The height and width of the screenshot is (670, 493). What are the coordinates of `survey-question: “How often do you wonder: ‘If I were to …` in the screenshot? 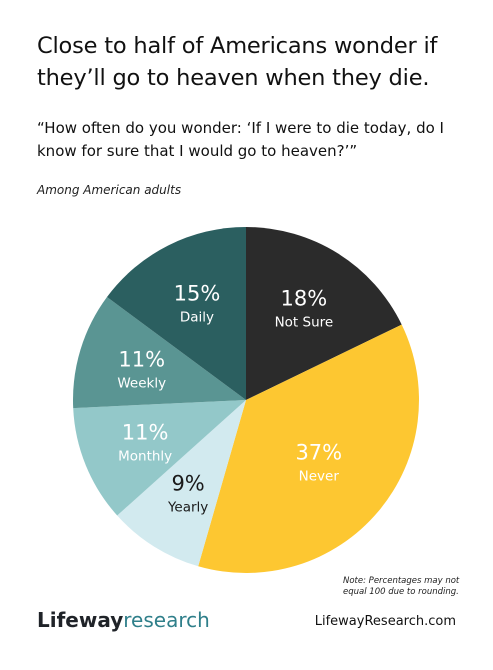 It's located at (240, 139).